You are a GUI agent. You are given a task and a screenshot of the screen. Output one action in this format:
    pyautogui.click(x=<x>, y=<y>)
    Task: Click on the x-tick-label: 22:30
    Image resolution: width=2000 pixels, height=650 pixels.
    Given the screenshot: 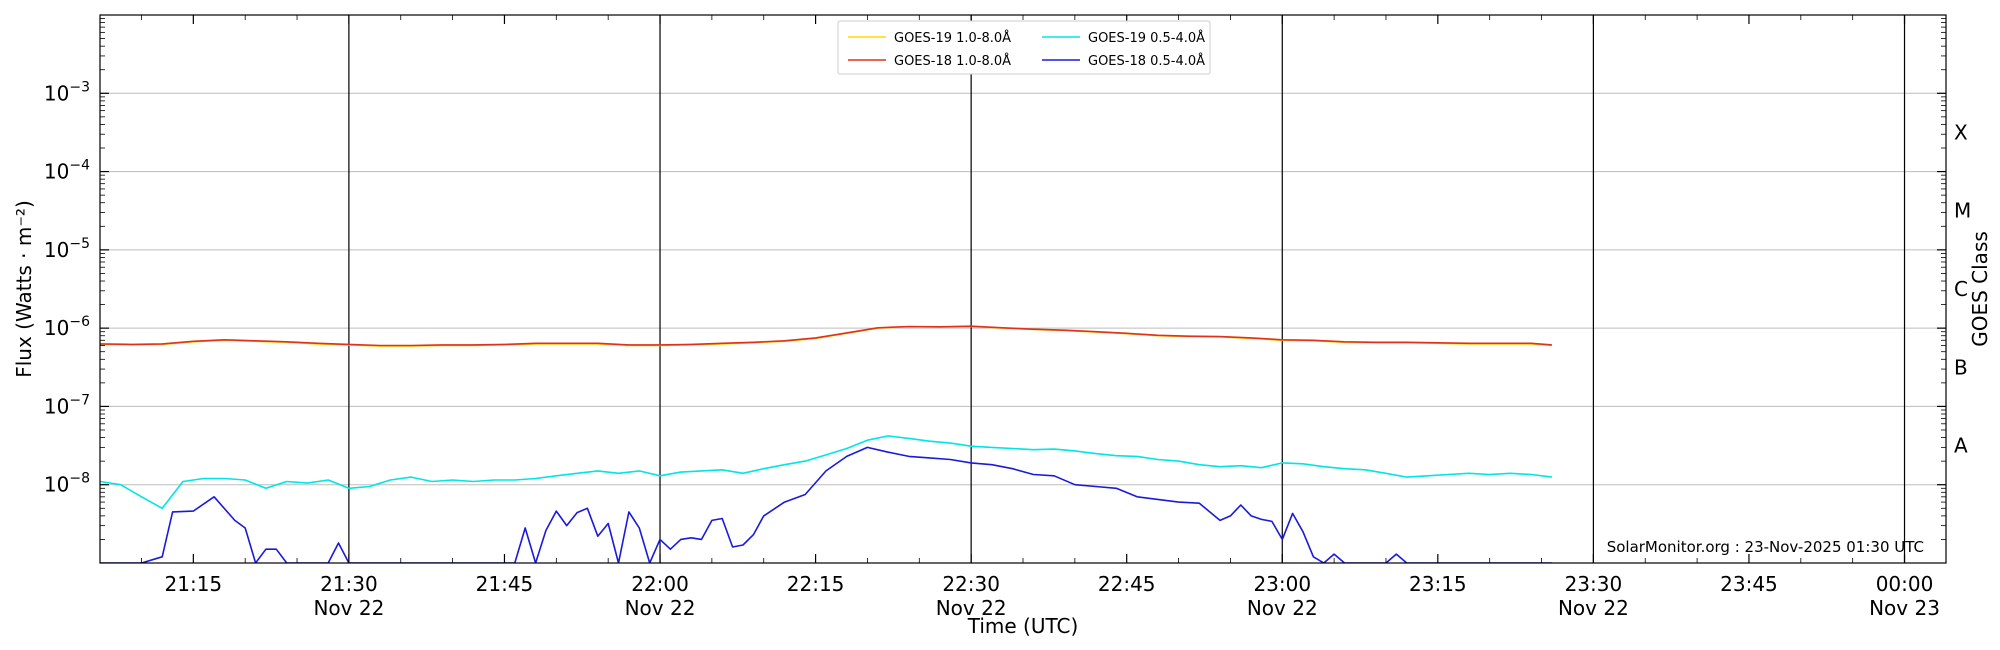 What is the action you would take?
    pyautogui.click(x=971, y=584)
    